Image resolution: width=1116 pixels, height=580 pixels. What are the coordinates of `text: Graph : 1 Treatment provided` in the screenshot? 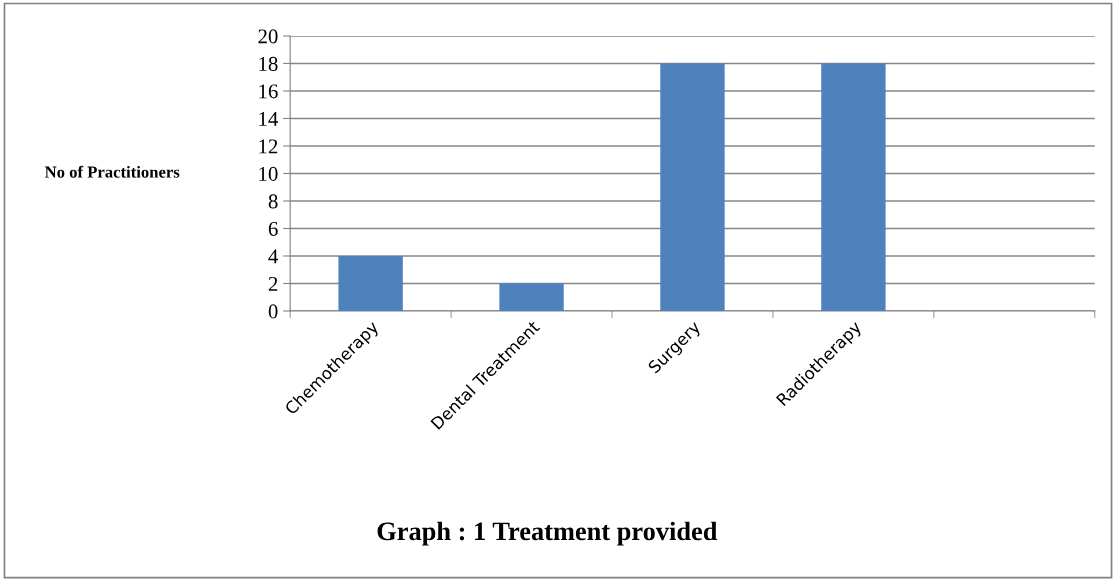 It's located at (547, 533).